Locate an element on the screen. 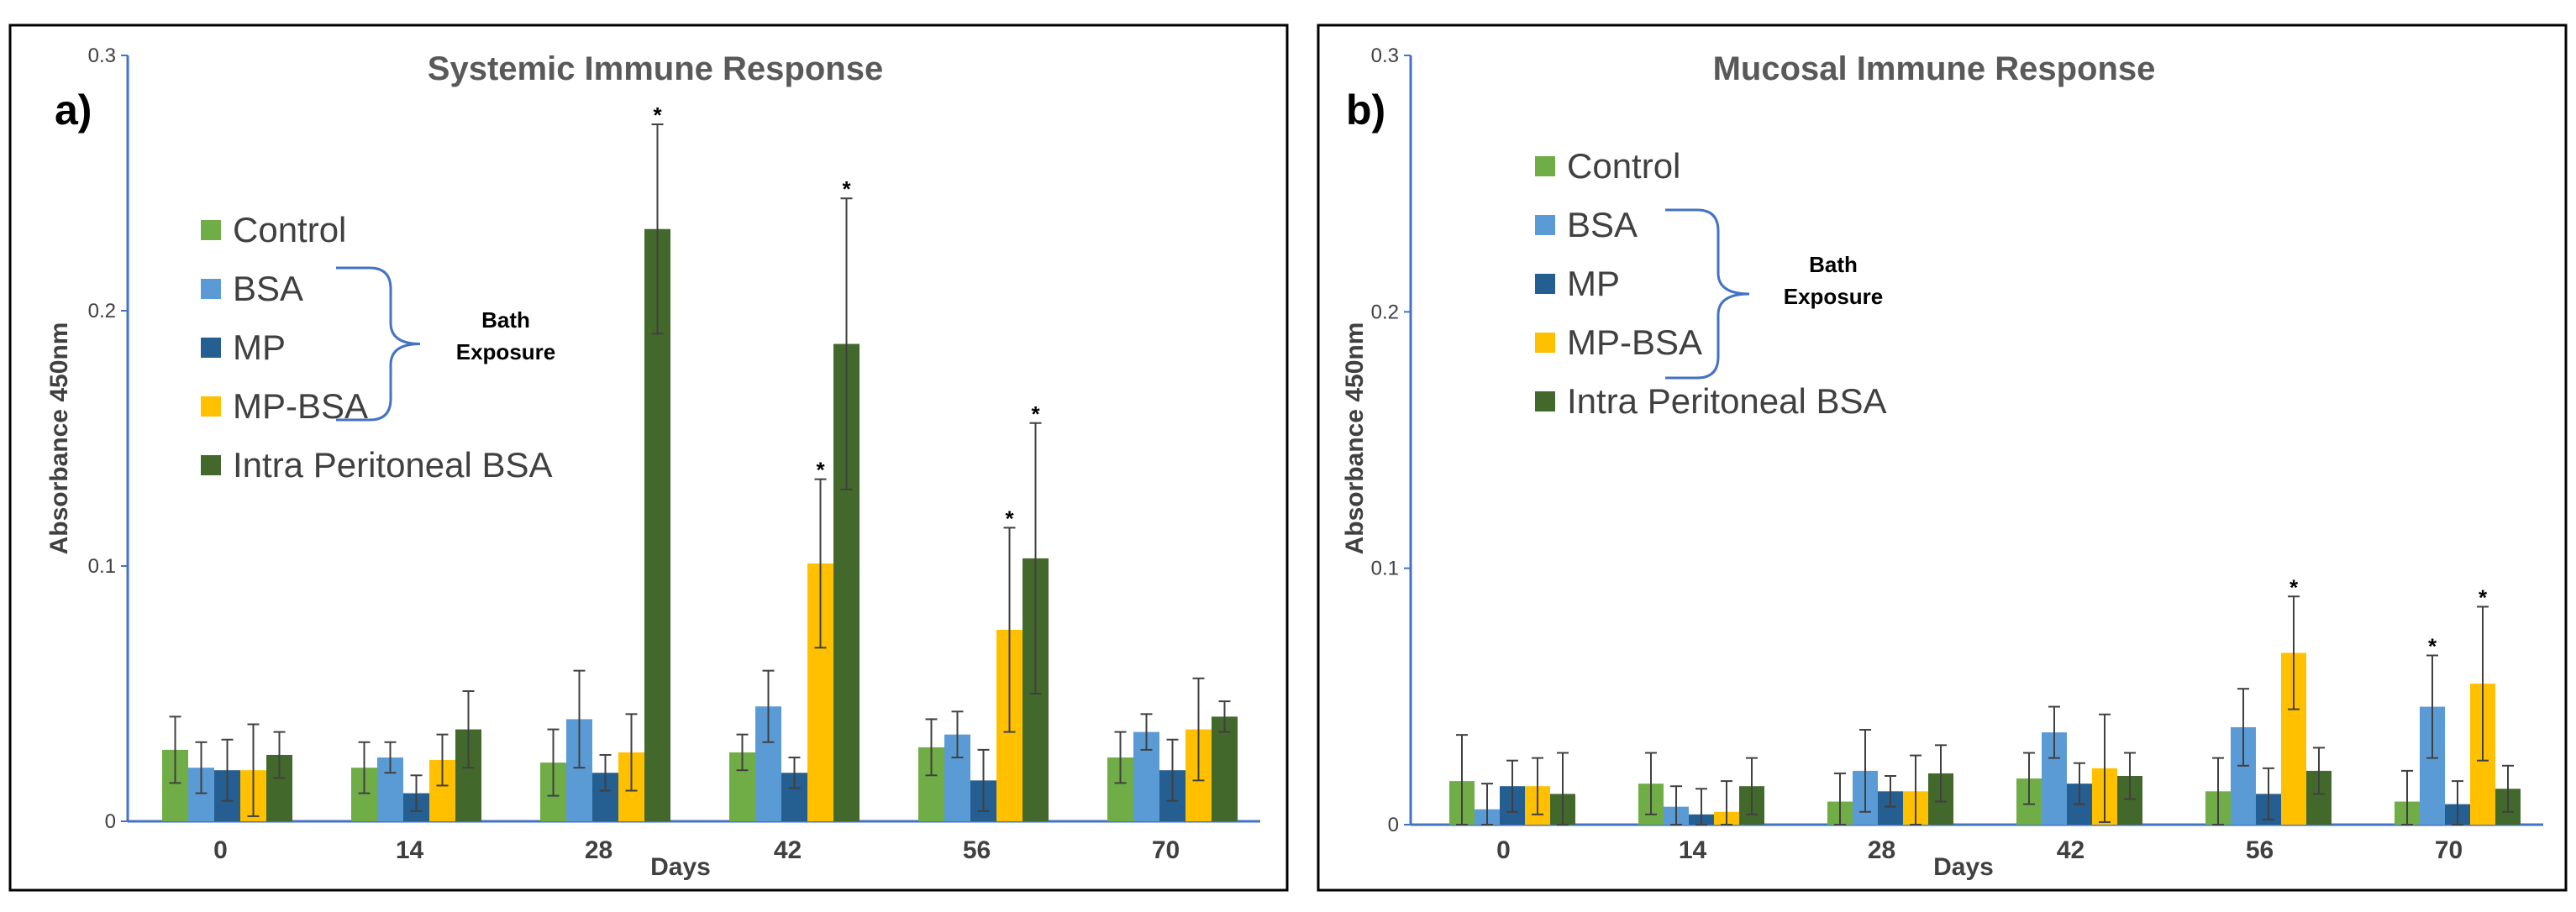  chart-title: Mucosal Immune Response is located at coordinates (1934, 68).